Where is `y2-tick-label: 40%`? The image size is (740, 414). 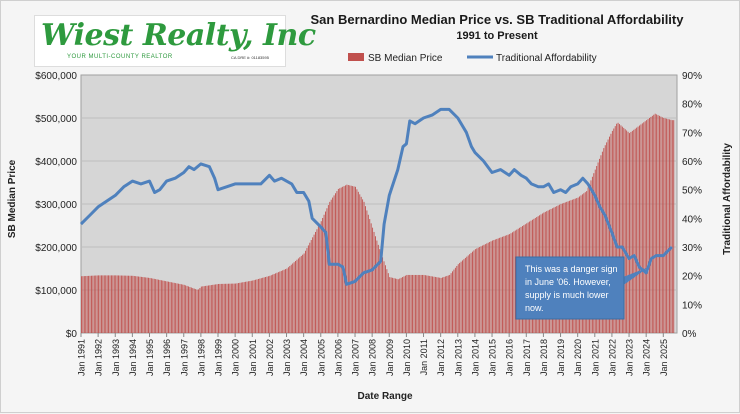
y2-tick-label: 40% is located at coordinates (692, 219).